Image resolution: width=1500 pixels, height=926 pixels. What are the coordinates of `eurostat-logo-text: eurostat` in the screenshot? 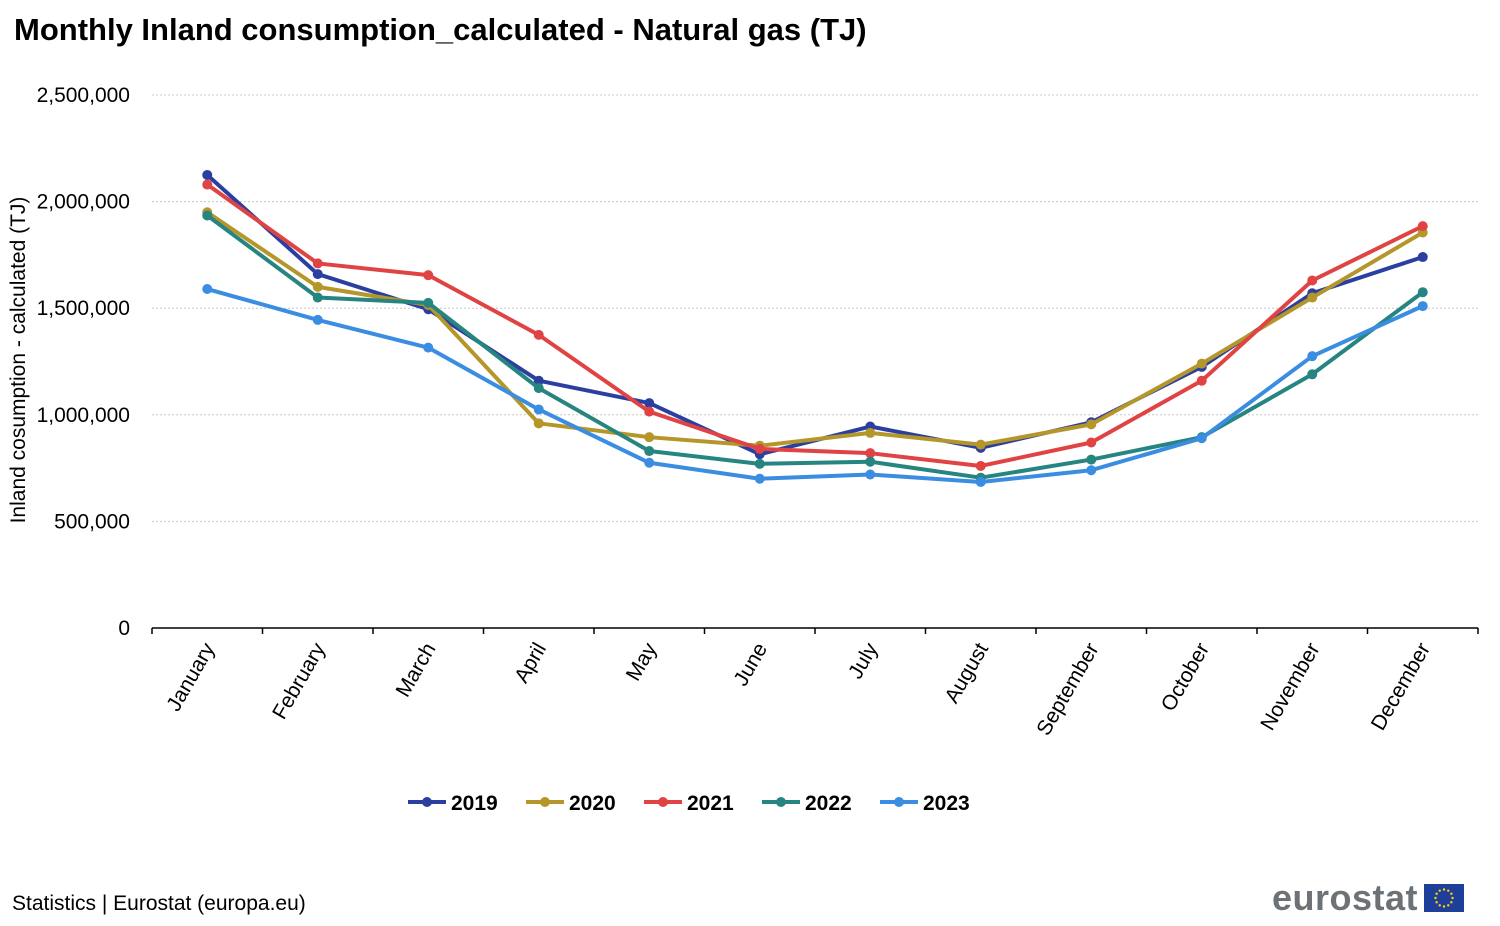 It's located at (1345, 897).